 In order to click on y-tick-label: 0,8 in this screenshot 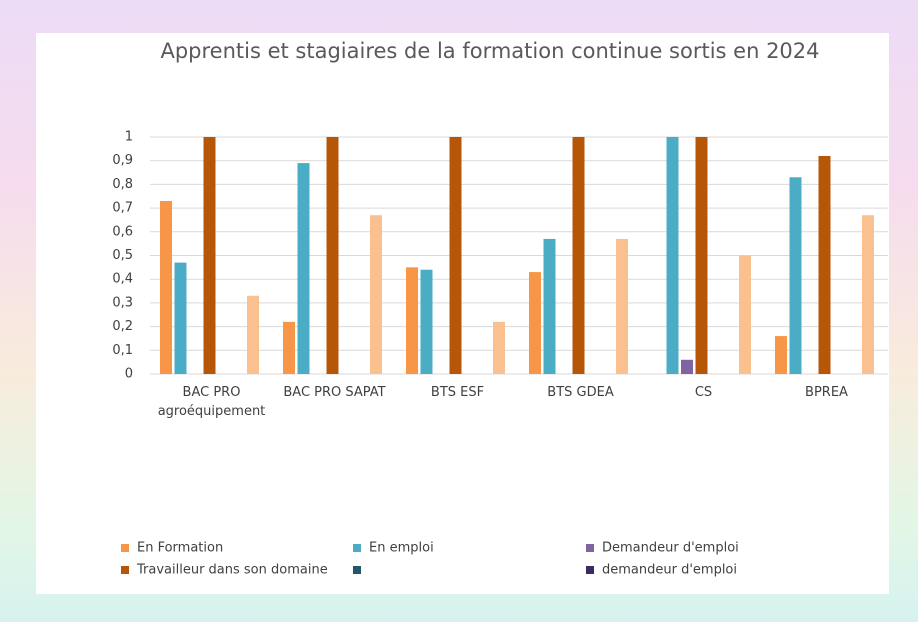, I will do `click(122, 184)`.